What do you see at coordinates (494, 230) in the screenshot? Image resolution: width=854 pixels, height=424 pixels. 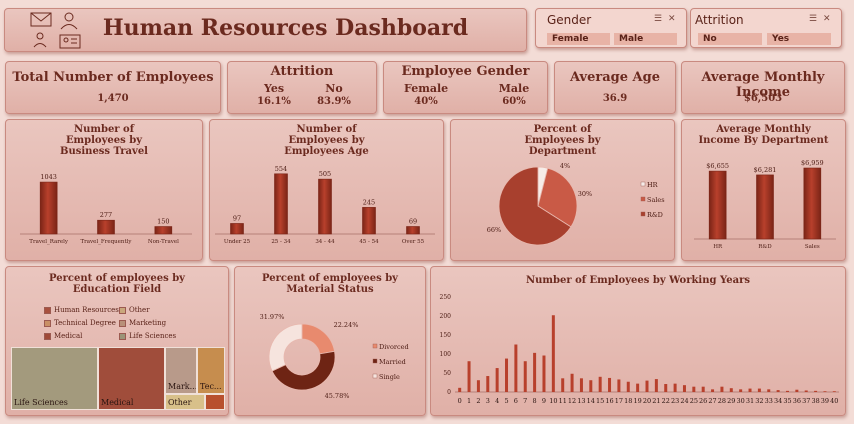 I see `data-label: 66%` at bounding box center [494, 230].